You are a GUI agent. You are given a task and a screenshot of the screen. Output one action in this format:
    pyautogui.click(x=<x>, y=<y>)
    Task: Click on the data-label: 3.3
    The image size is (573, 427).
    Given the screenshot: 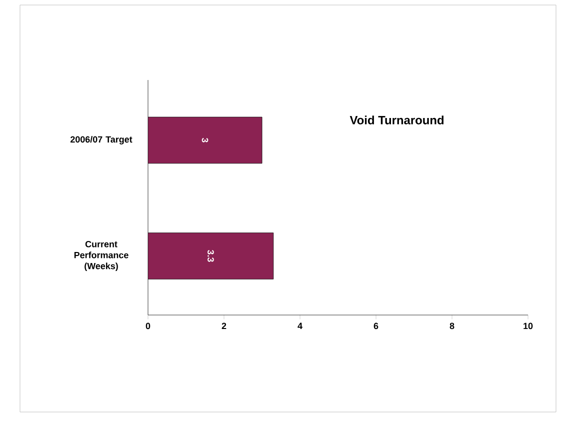 What is the action you would take?
    pyautogui.click(x=211, y=256)
    